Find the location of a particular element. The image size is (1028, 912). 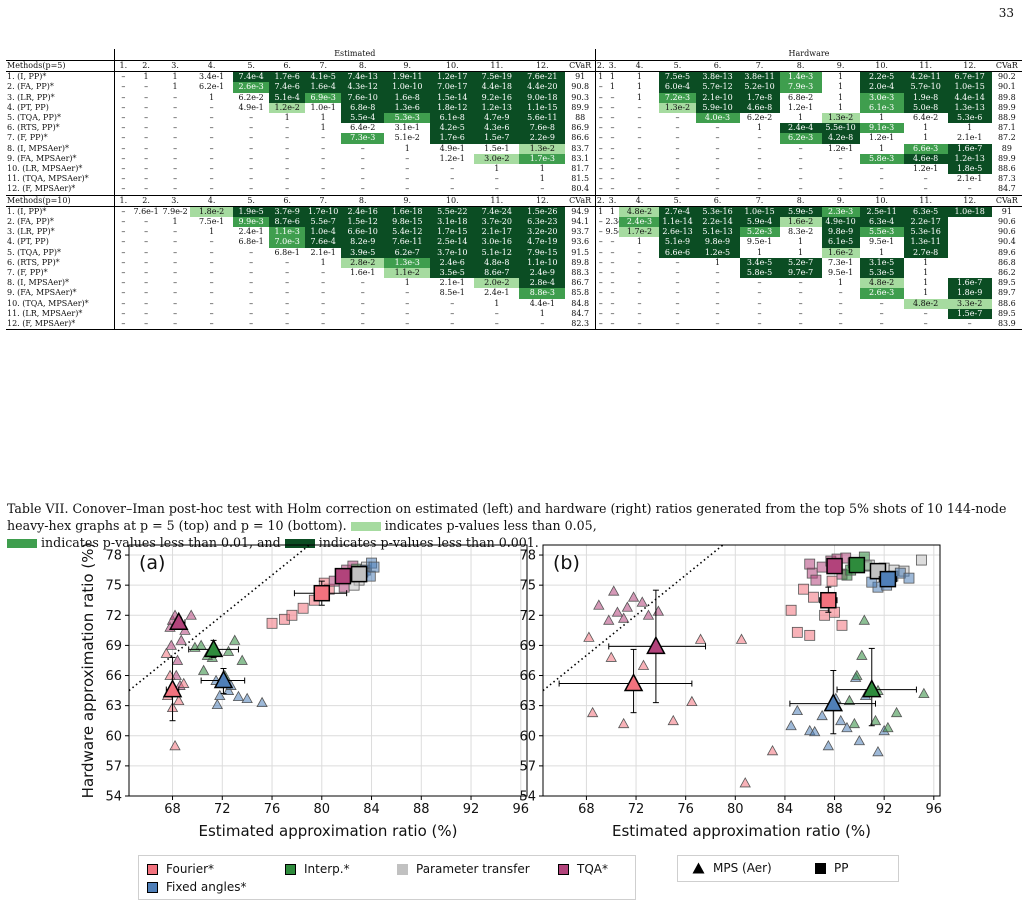

y-tick-label: 78 is located at coordinates (113, 556).